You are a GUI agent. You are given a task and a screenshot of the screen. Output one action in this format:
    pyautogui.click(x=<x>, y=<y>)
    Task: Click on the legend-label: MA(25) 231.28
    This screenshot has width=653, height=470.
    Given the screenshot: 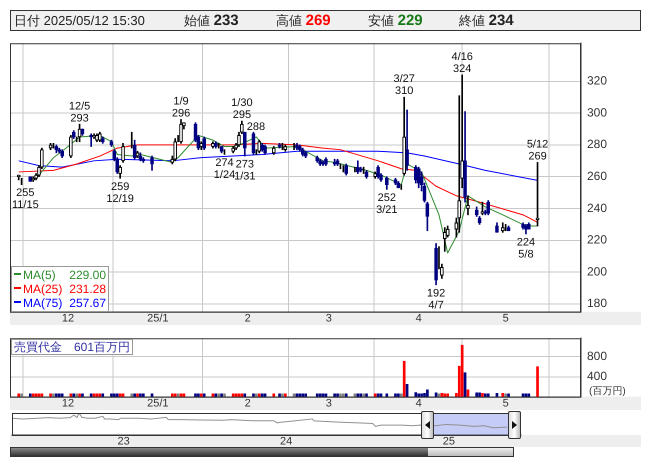 What is the action you would take?
    pyautogui.click(x=64, y=289)
    